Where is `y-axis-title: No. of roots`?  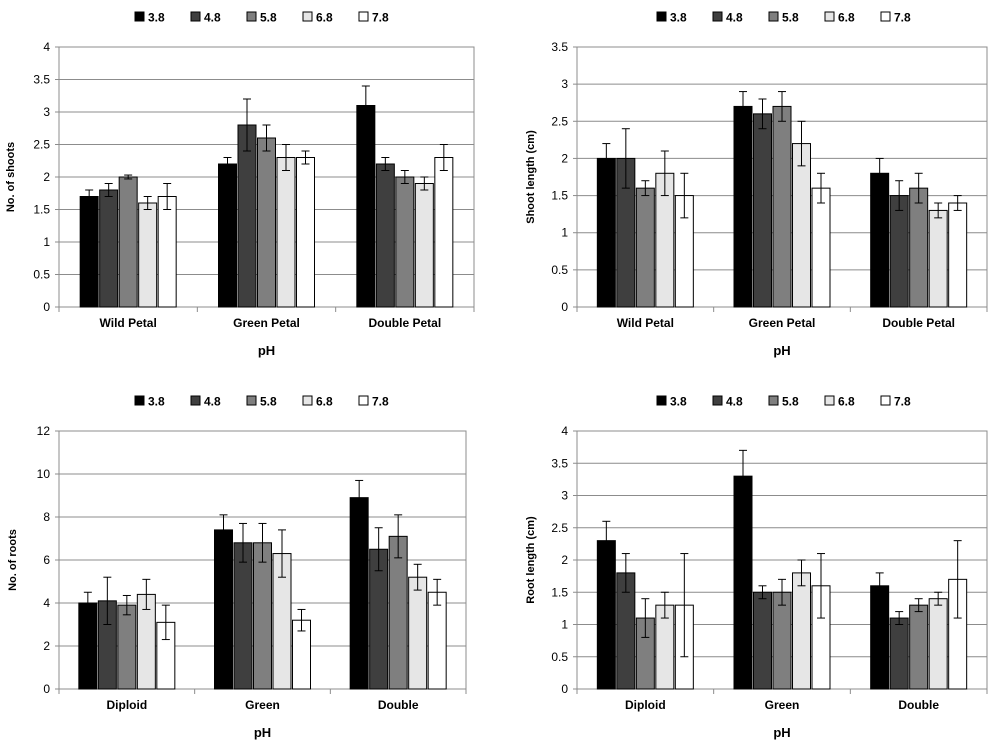 y-axis-title: No. of roots is located at coordinates (13, 560).